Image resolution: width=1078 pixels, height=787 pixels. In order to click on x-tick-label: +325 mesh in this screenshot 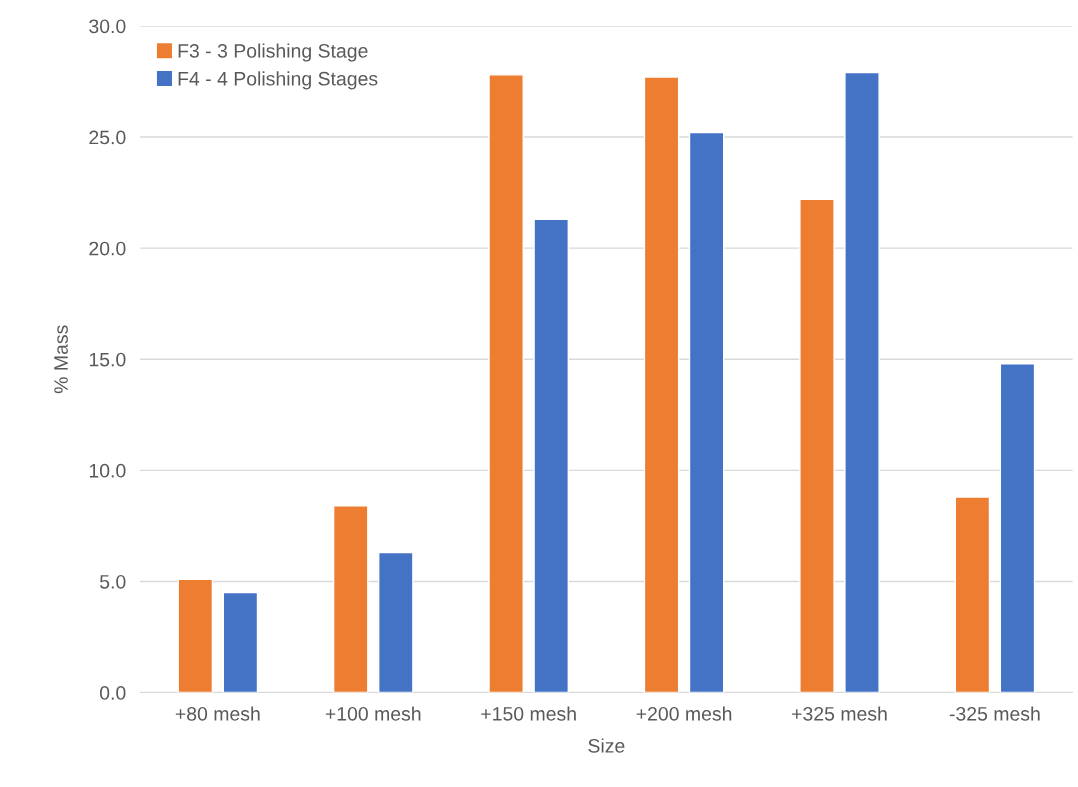, I will do `click(839, 713)`.